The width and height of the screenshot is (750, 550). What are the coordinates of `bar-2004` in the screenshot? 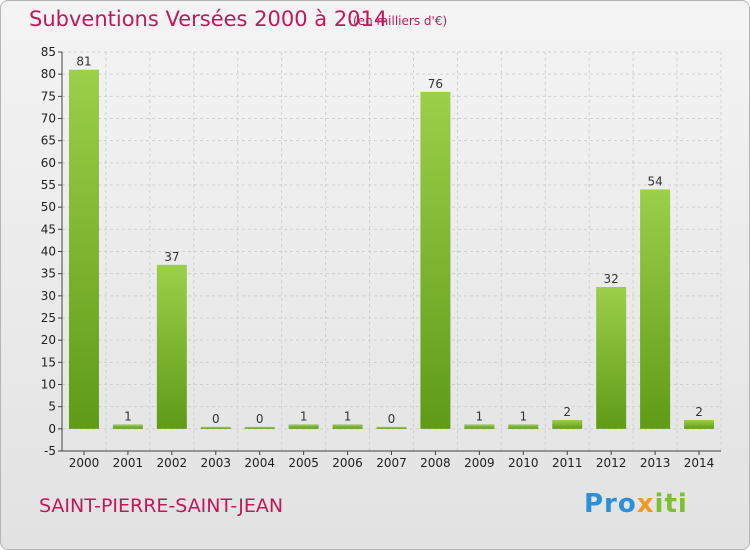 It's located at (259, 427).